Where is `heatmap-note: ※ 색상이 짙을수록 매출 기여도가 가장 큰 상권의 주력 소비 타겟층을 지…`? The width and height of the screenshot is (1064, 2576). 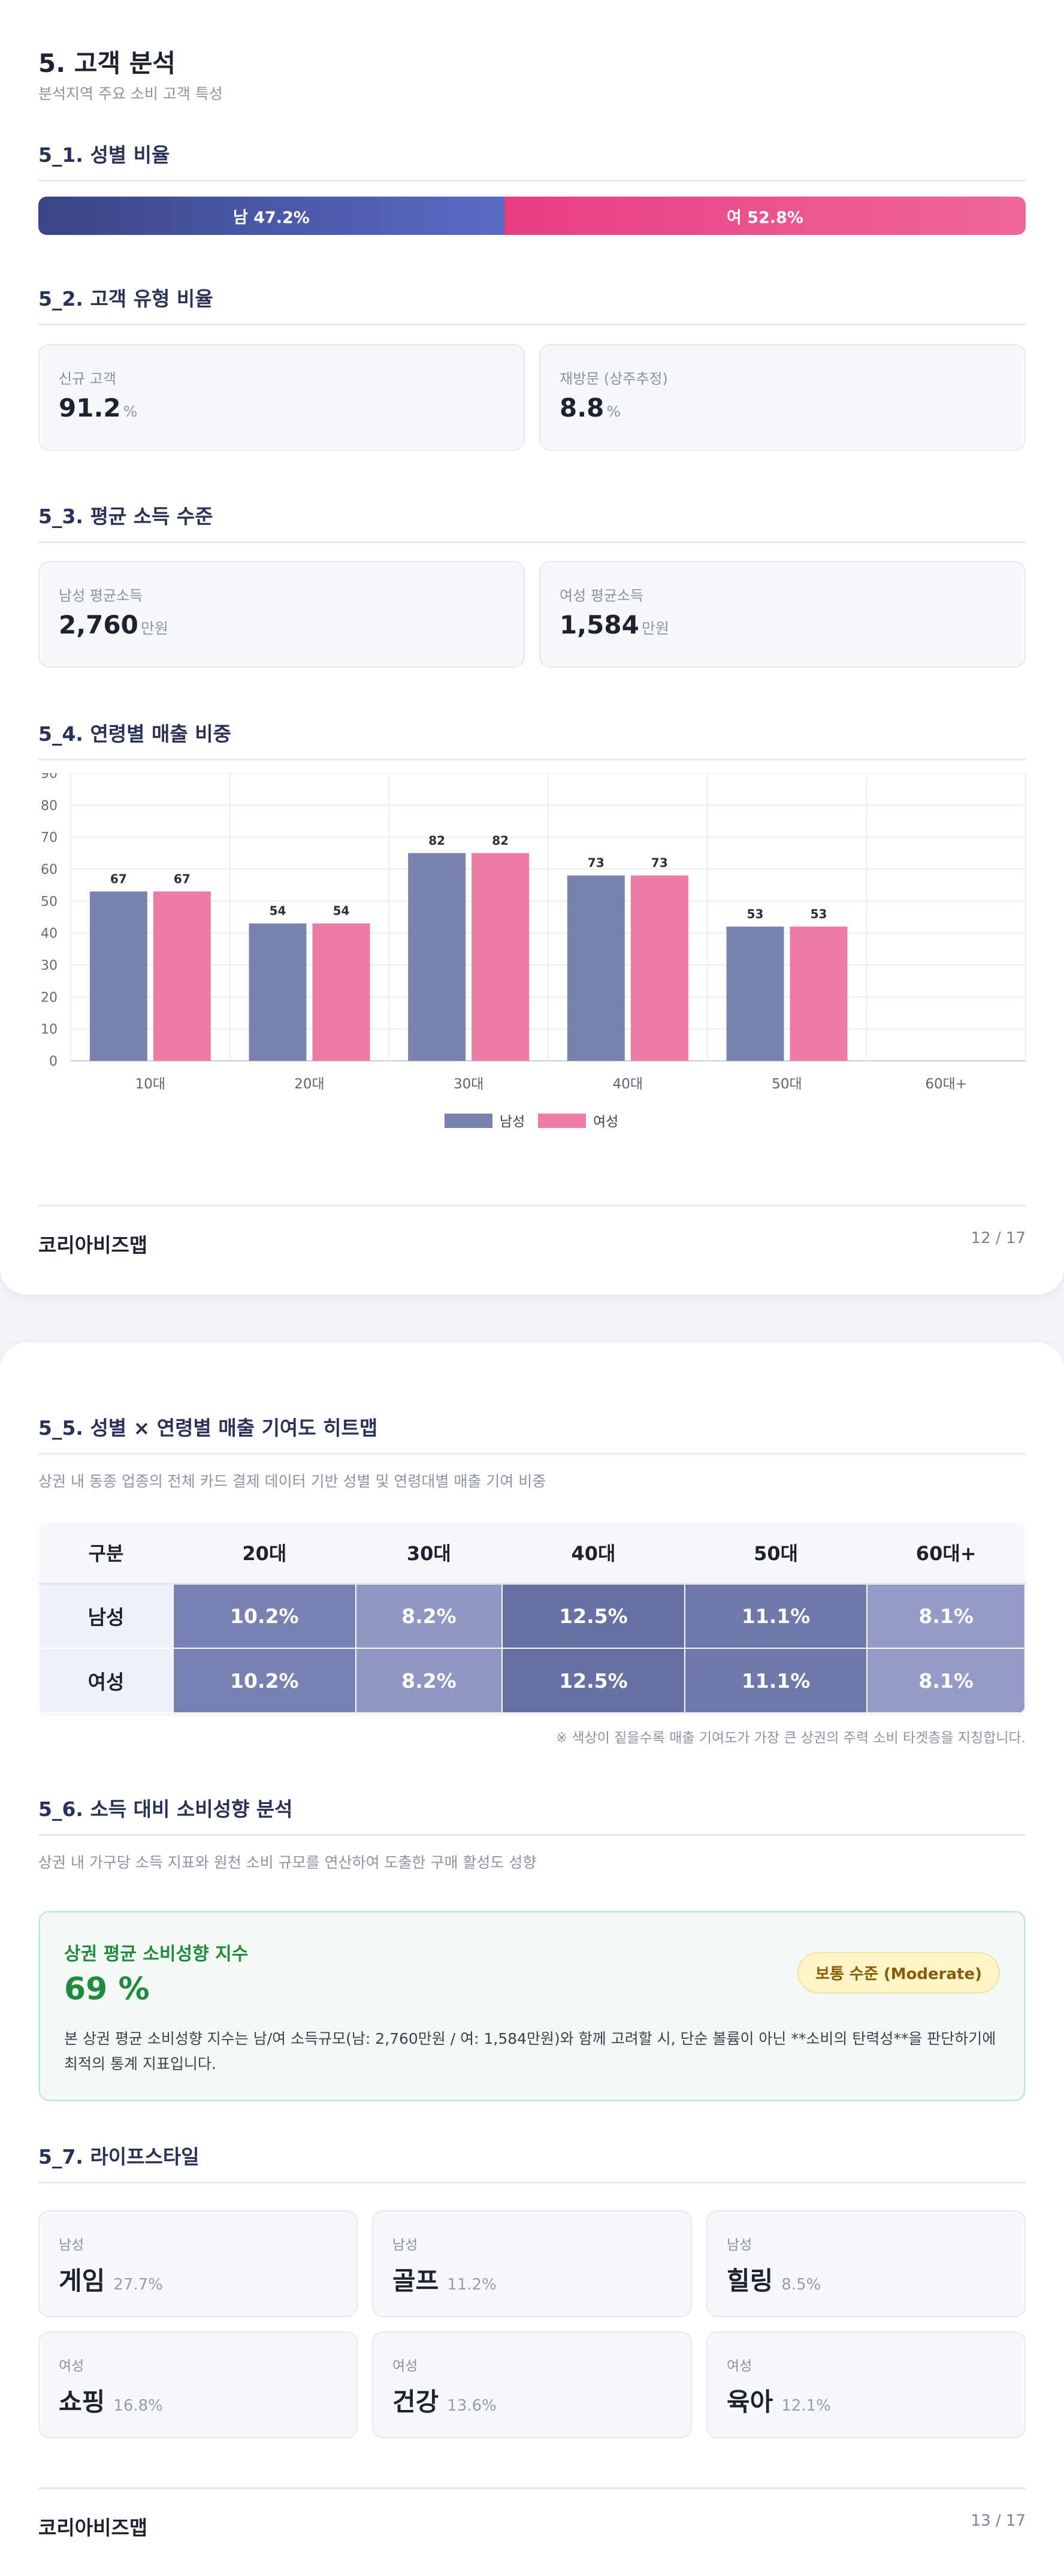 heatmap-note: ※ 색상이 짙을수록 매출 기여도가 가장 큰 상권의 주력 소비 타겟층을 지… is located at coordinates (790, 1738).